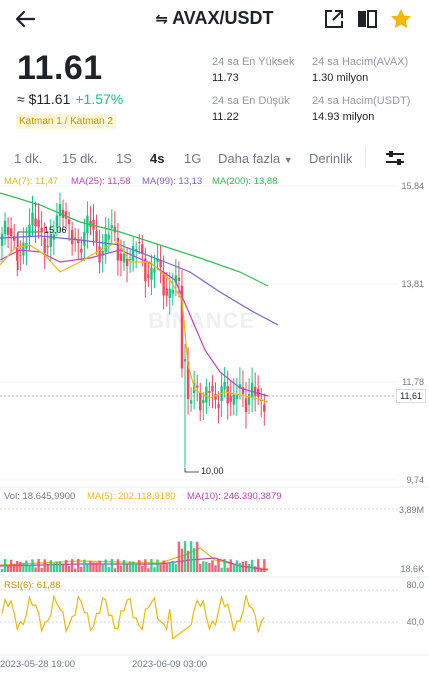 This screenshot has height=680, width=429. What do you see at coordinates (44, 99) in the screenshot?
I see `fiat-price: ≈ $11.61` at bounding box center [44, 99].